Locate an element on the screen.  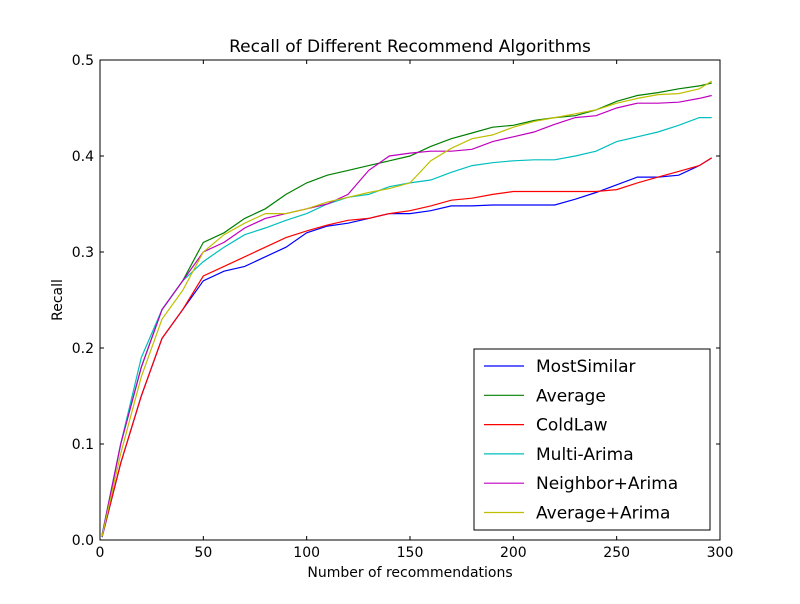
y-tick-label: 0.4 is located at coordinates (83, 157).